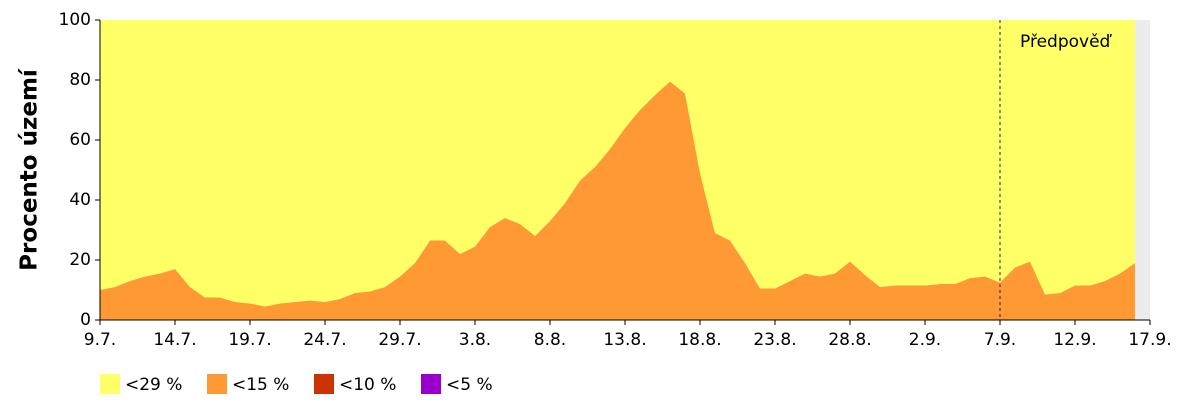 The width and height of the screenshot is (1200, 404). I want to click on x-tick-label: 17.9., so click(1149, 340).